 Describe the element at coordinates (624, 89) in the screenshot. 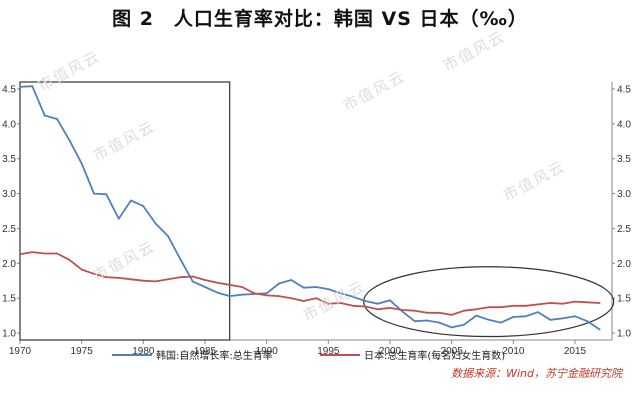

I see `y-right-tick-label: 4.5` at that location.